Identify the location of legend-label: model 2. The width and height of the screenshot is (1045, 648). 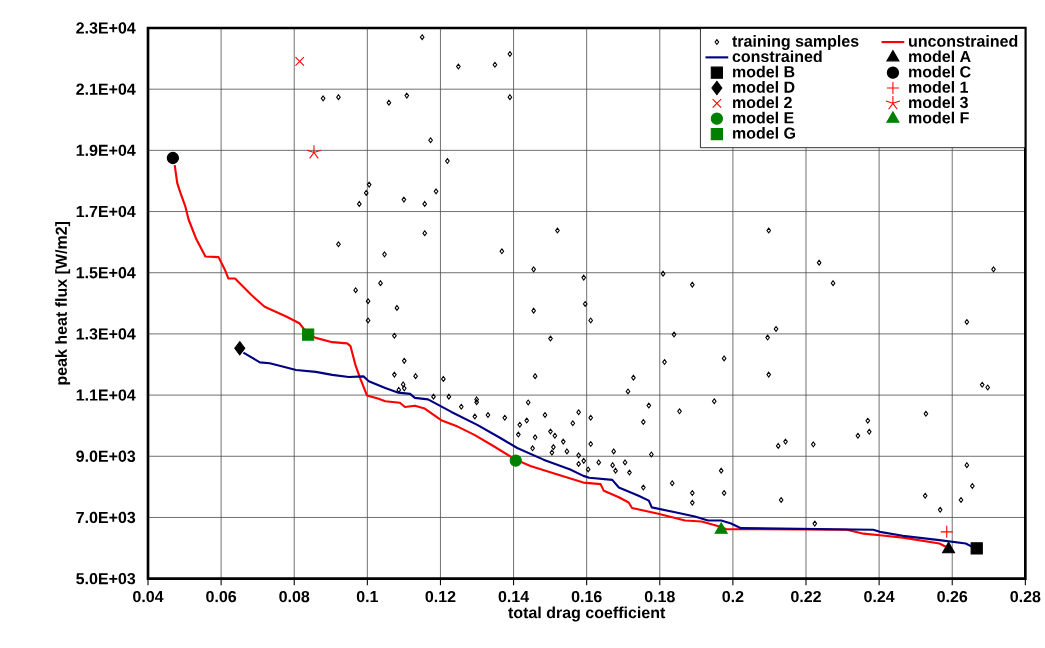
(762, 102).